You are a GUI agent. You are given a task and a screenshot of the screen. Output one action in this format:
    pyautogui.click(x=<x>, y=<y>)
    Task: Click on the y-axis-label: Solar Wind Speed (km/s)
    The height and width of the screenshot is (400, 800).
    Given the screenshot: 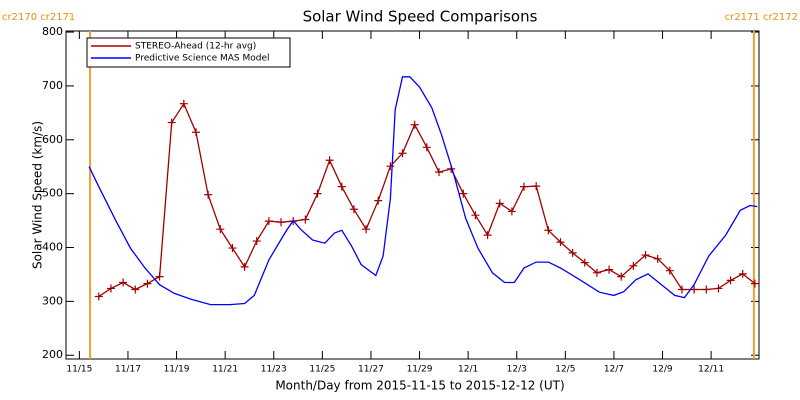 What is the action you would take?
    pyautogui.click(x=38, y=195)
    